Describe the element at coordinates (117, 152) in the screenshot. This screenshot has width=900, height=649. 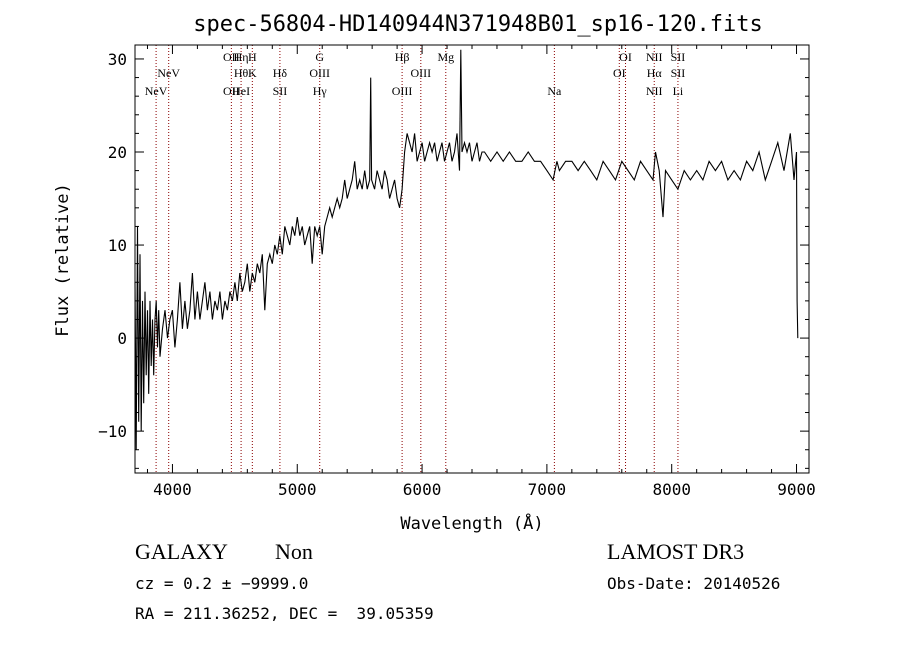
I see `y-tick-label: 20` at that location.